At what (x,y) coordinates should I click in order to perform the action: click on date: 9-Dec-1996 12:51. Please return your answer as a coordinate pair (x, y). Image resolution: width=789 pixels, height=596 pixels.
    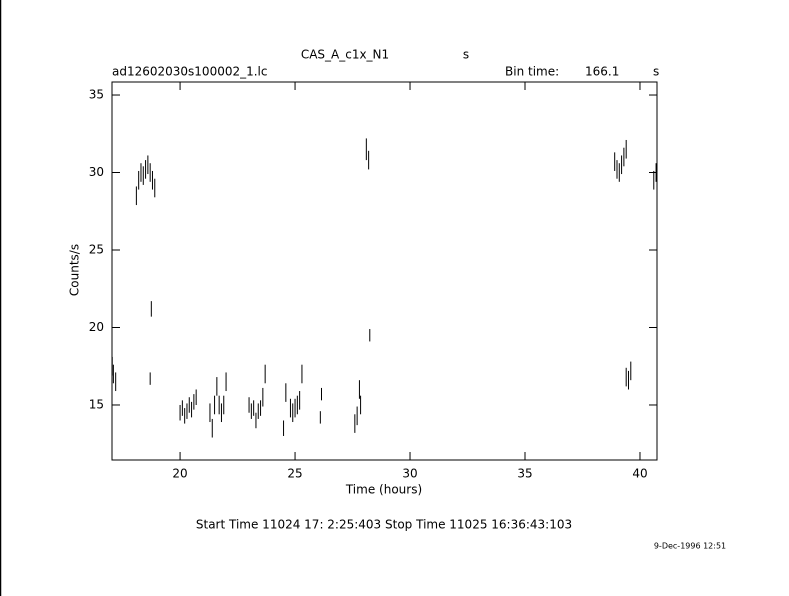
    Looking at the image, I should click on (690, 546).